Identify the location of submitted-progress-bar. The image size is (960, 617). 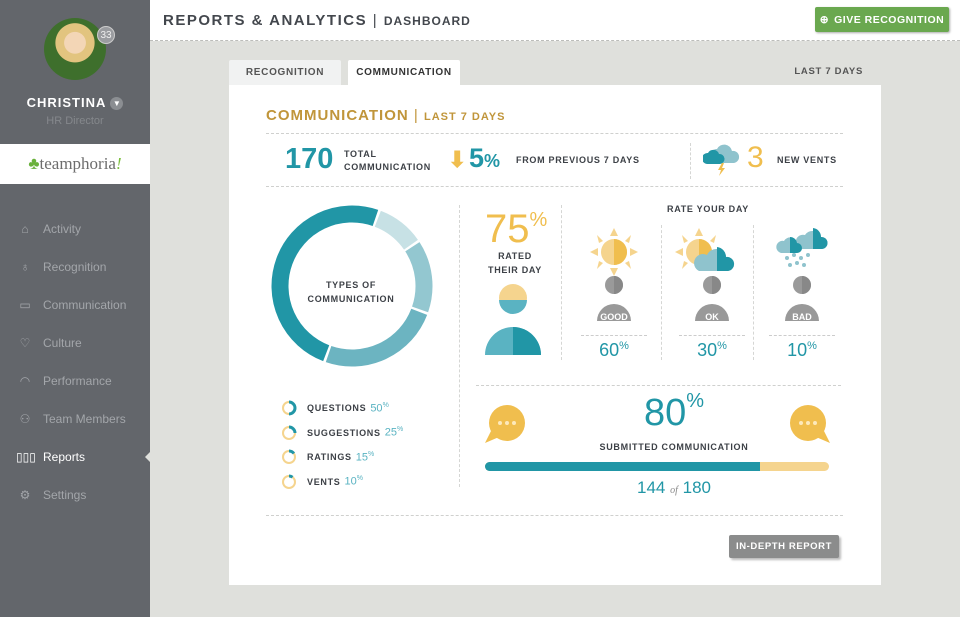
(657, 466).